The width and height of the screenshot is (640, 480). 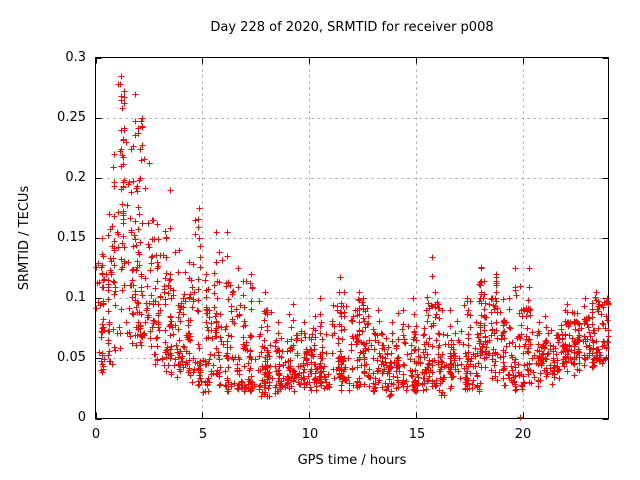 What do you see at coordinates (203, 434) in the screenshot?
I see `x-tick-label-5: 5` at bounding box center [203, 434].